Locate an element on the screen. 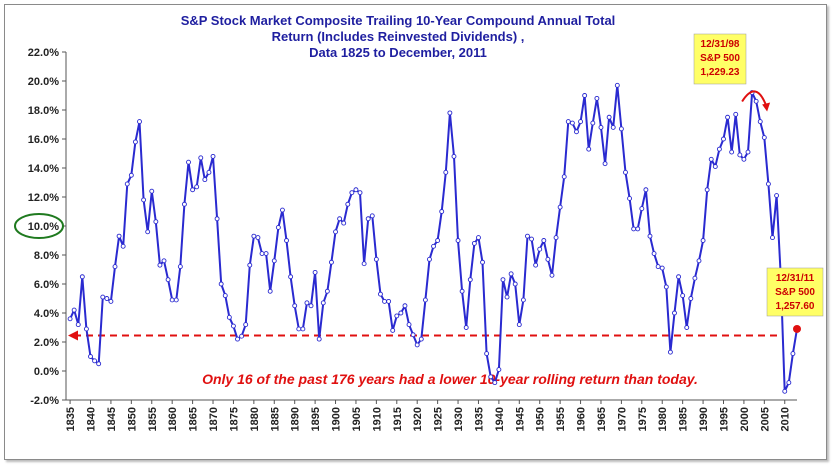 Image resolution: width=833 pixels, height=466 pixels. x-tick-label: 1975 is located at coordinates (643, 419).